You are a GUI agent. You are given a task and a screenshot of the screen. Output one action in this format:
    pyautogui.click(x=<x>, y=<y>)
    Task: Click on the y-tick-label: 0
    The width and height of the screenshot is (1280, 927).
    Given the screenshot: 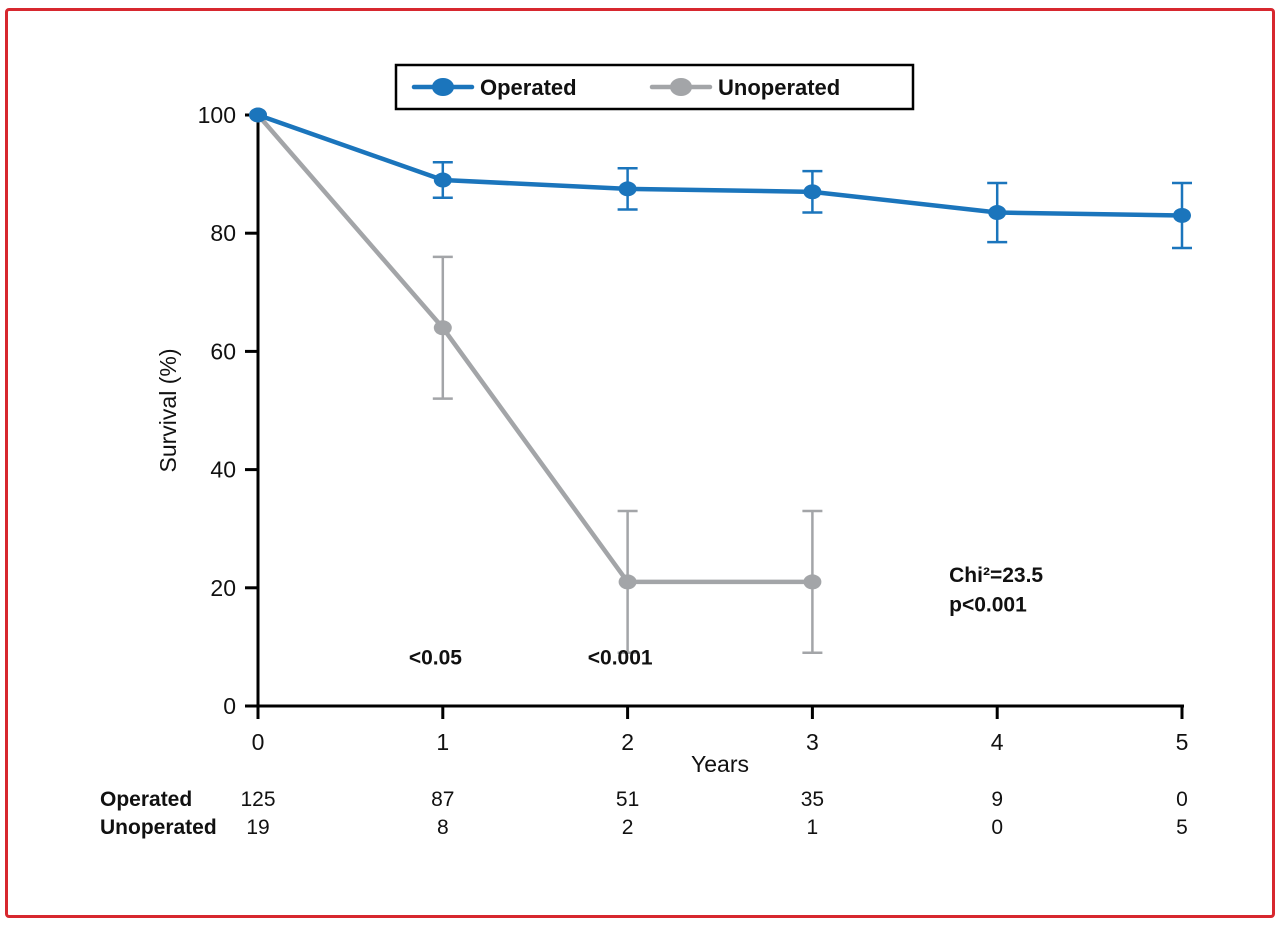 What is the action you would take?
    pyautogui.click(x=229, y=706)
    